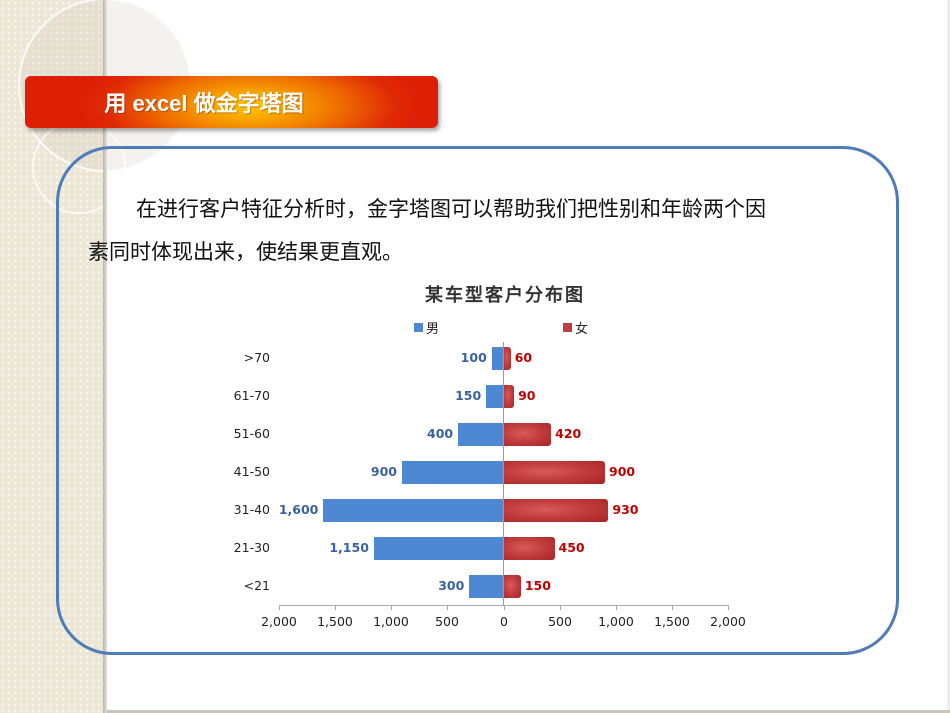  I want to click on category-label: 41-50, so click(251, 471).